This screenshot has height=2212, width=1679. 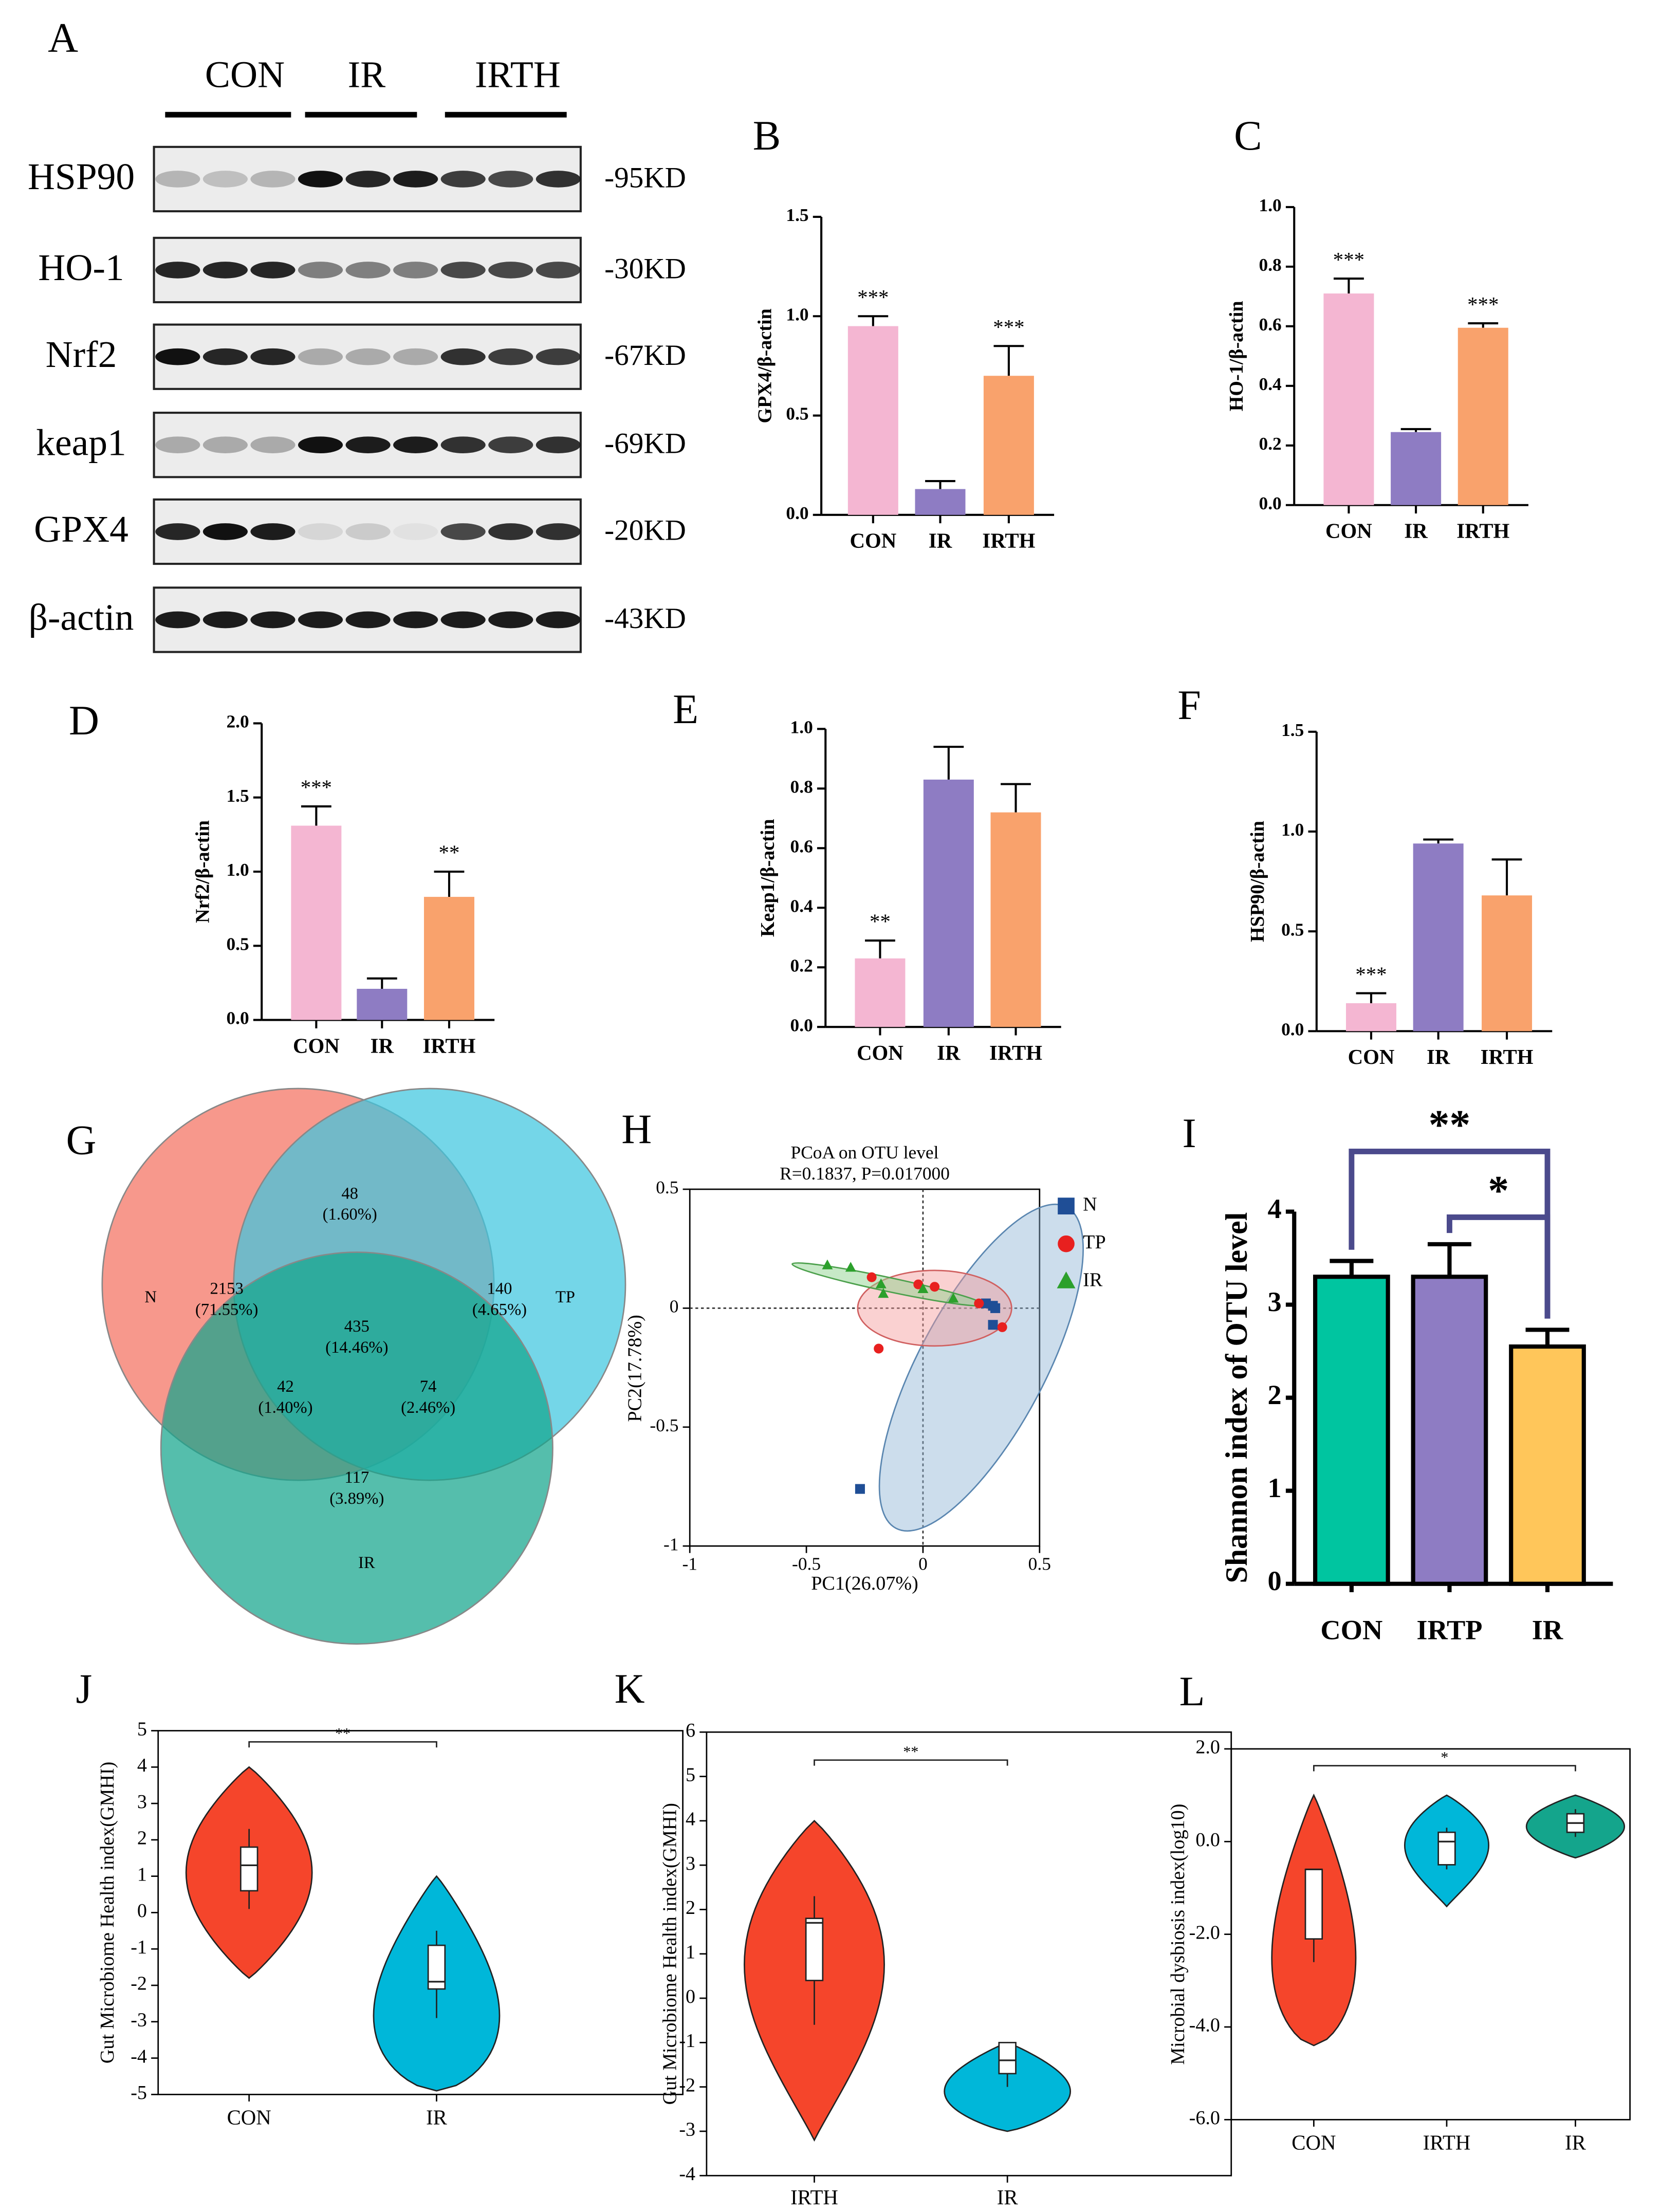 I want to click on y-tick-label: -0.5, so click(x=664, y=1425).